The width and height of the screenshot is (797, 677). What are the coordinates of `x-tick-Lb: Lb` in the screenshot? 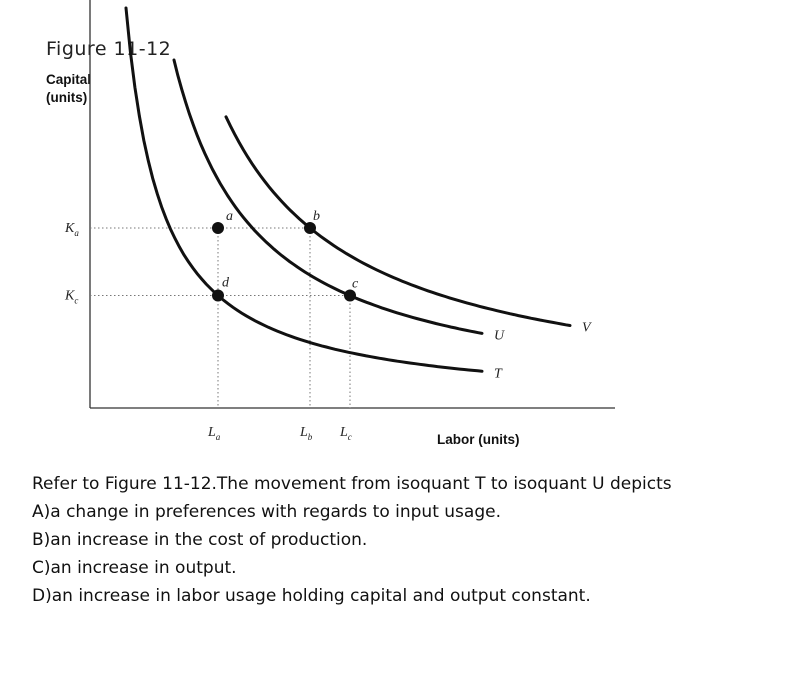 It's located at (306, 433).